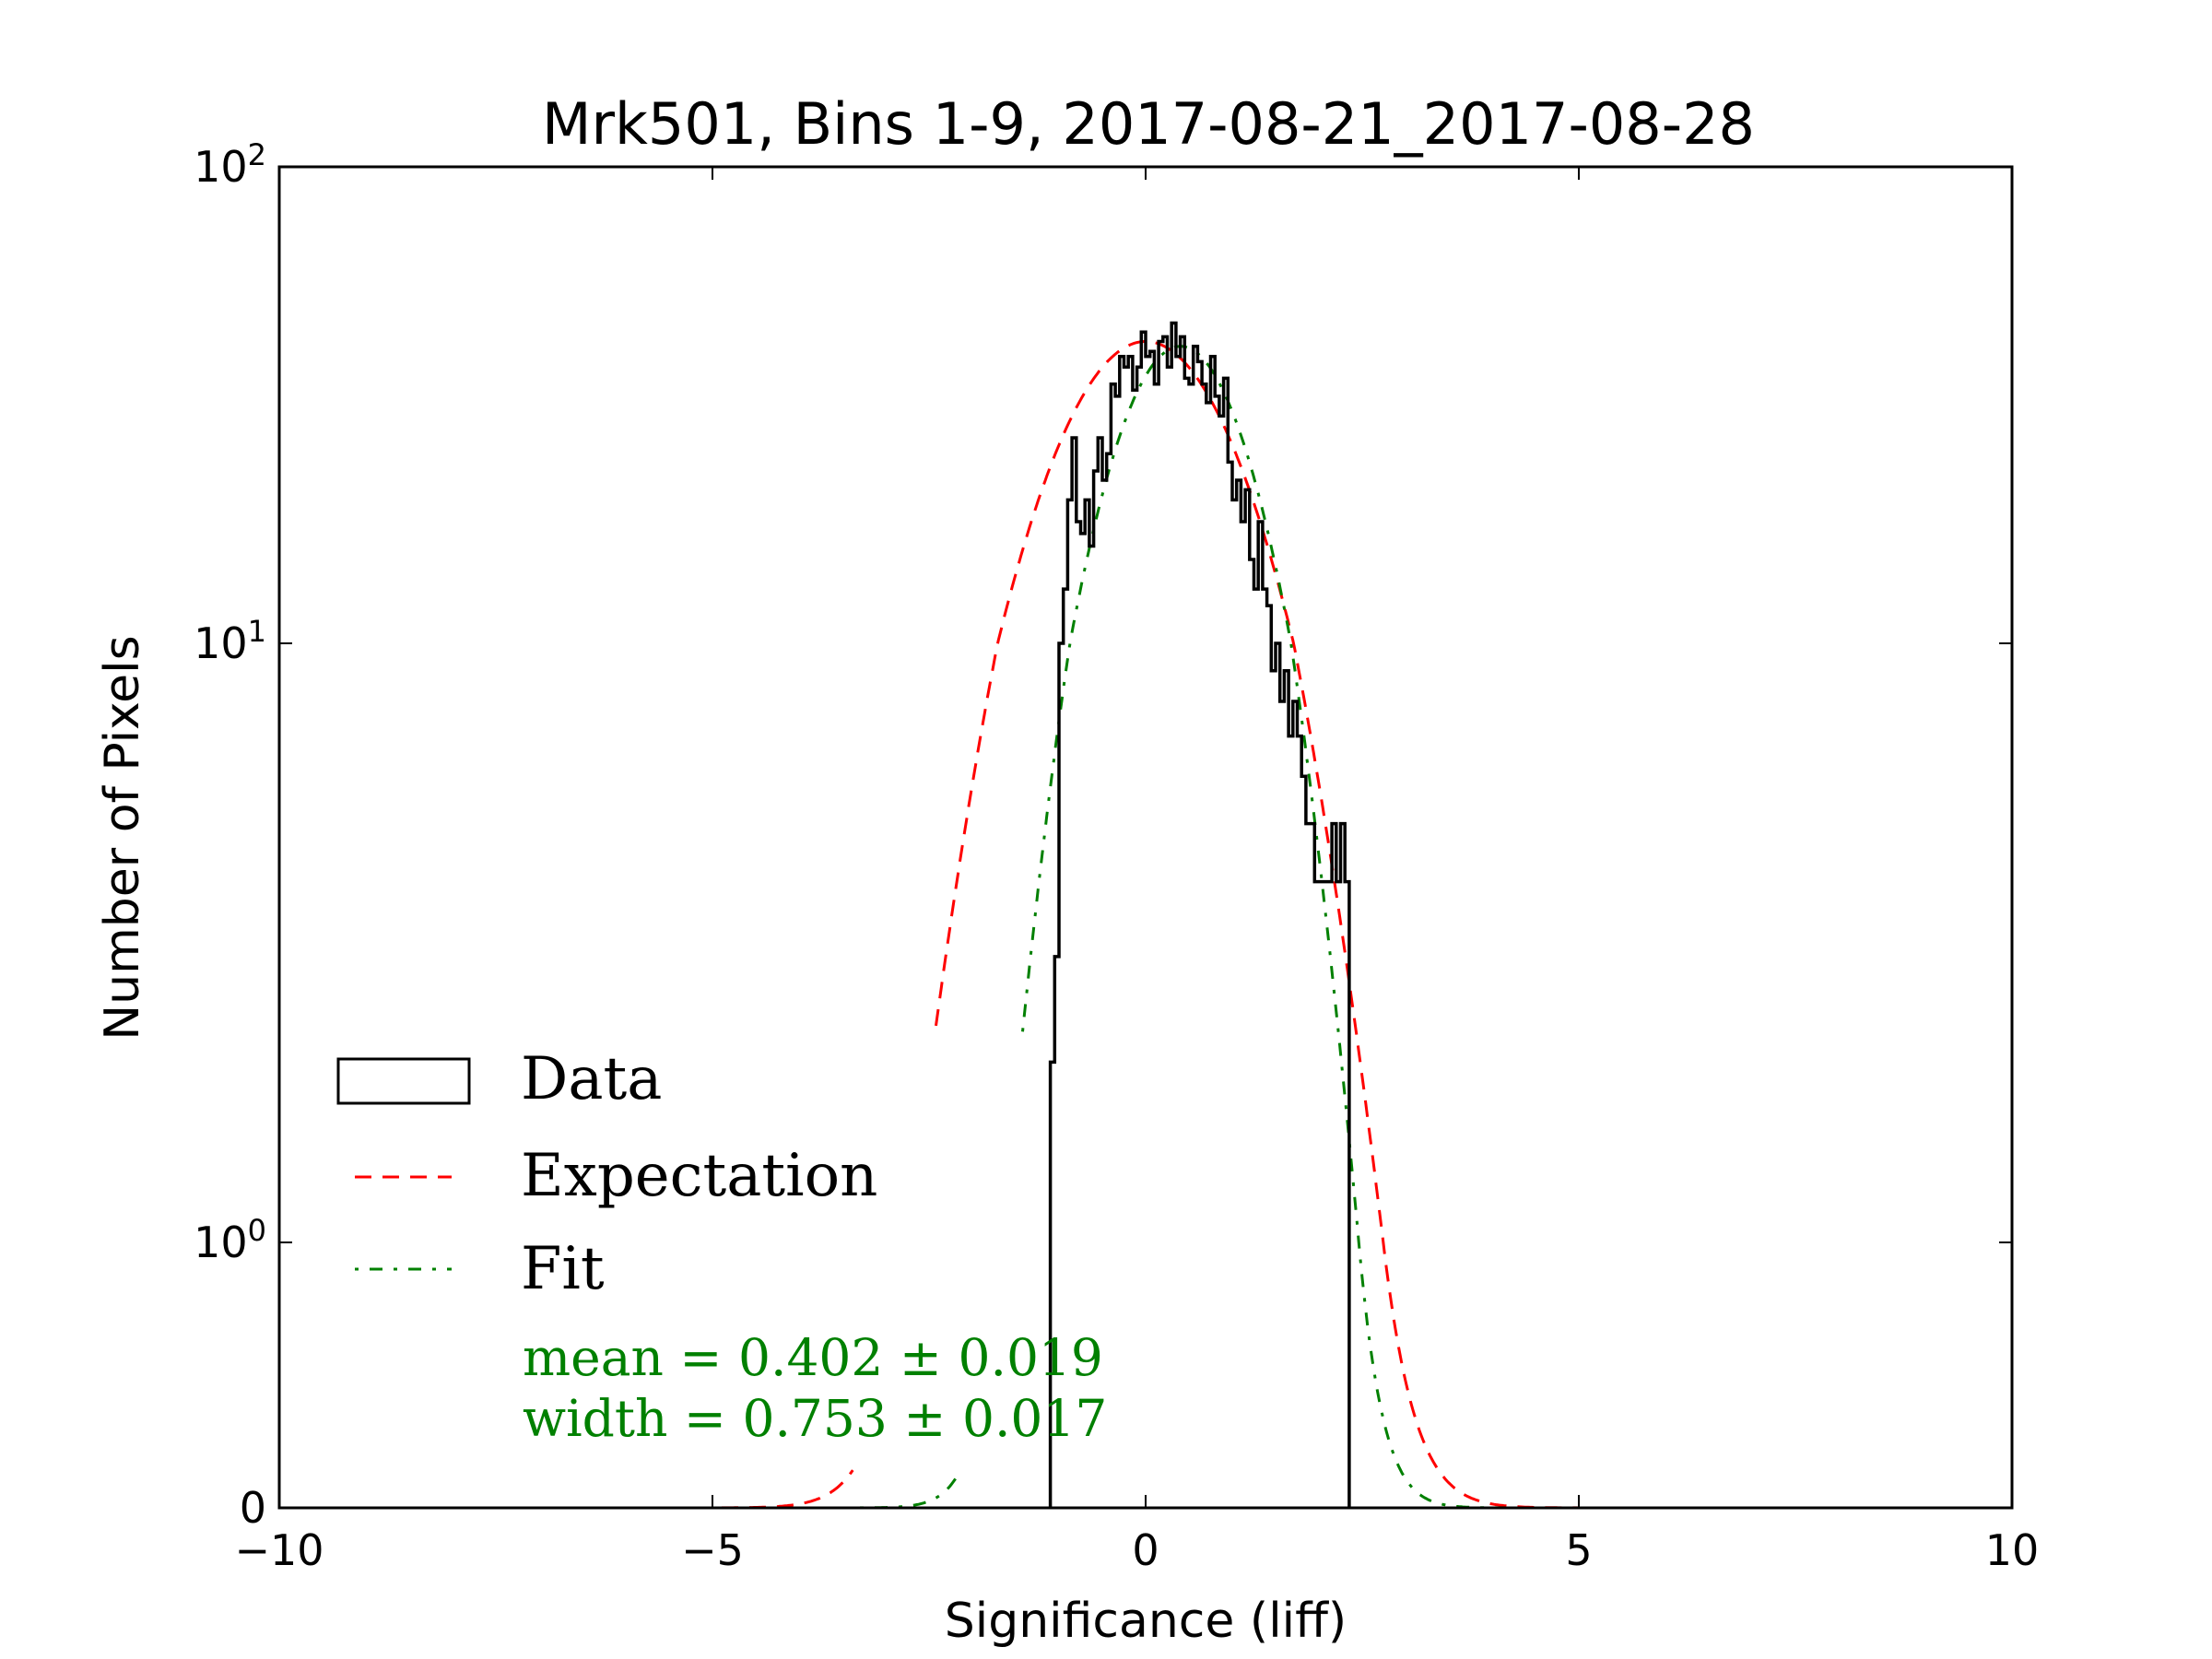 The image size is (2212, 1659). What do you see at coordinates (279, 1550) in the screenshot?
I see `x-tick-label: −10` at bounding box center [279, 1550].